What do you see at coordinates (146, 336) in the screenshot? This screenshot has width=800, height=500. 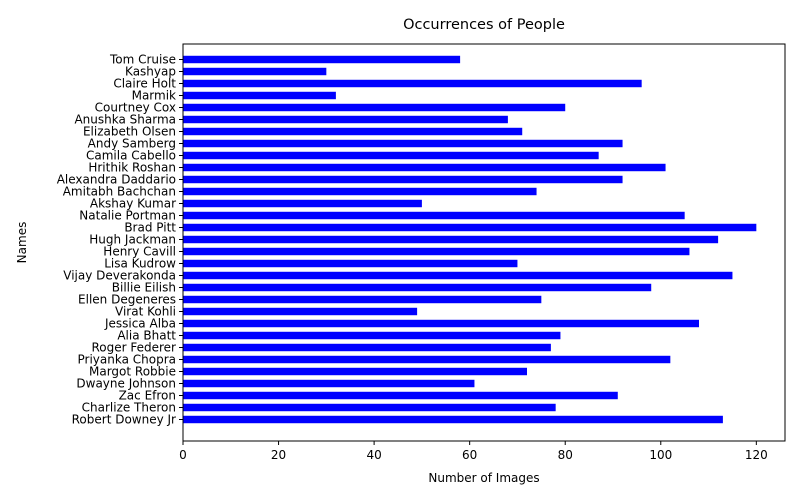 I see `y-tick-label: Alia Bhatt` at bounding box center [146, 336].